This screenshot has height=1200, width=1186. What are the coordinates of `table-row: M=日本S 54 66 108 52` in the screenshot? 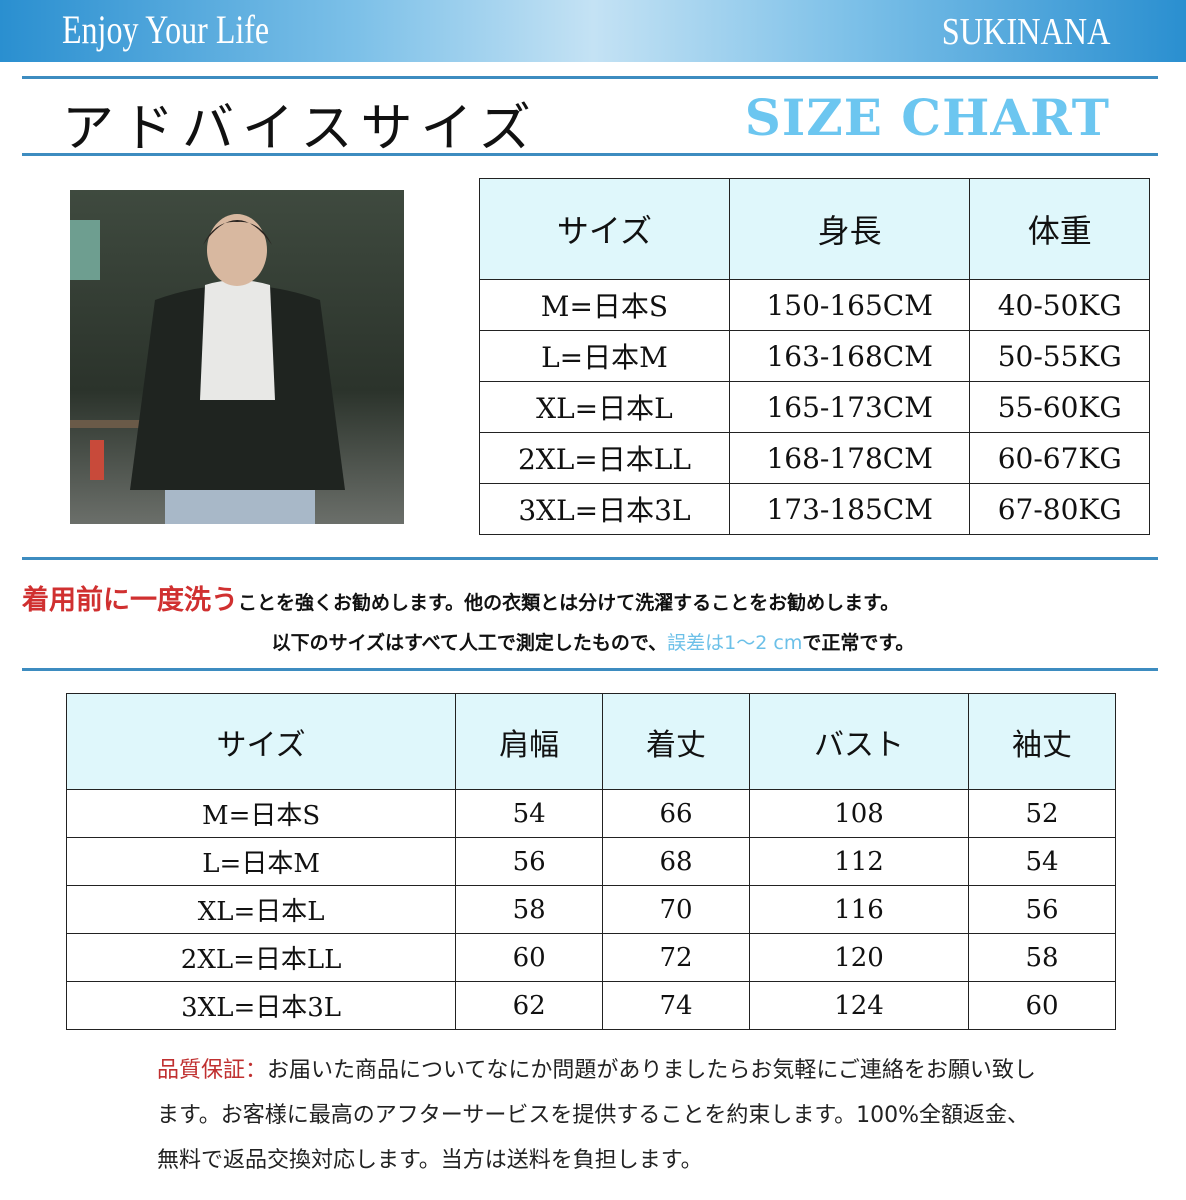 It's located at (590, 813).